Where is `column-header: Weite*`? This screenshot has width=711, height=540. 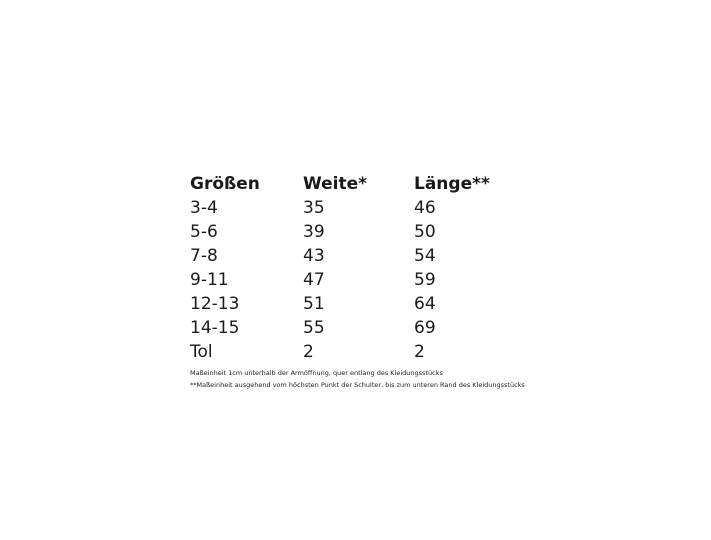 column-header: Weite* is located at coordinates (335, 184).